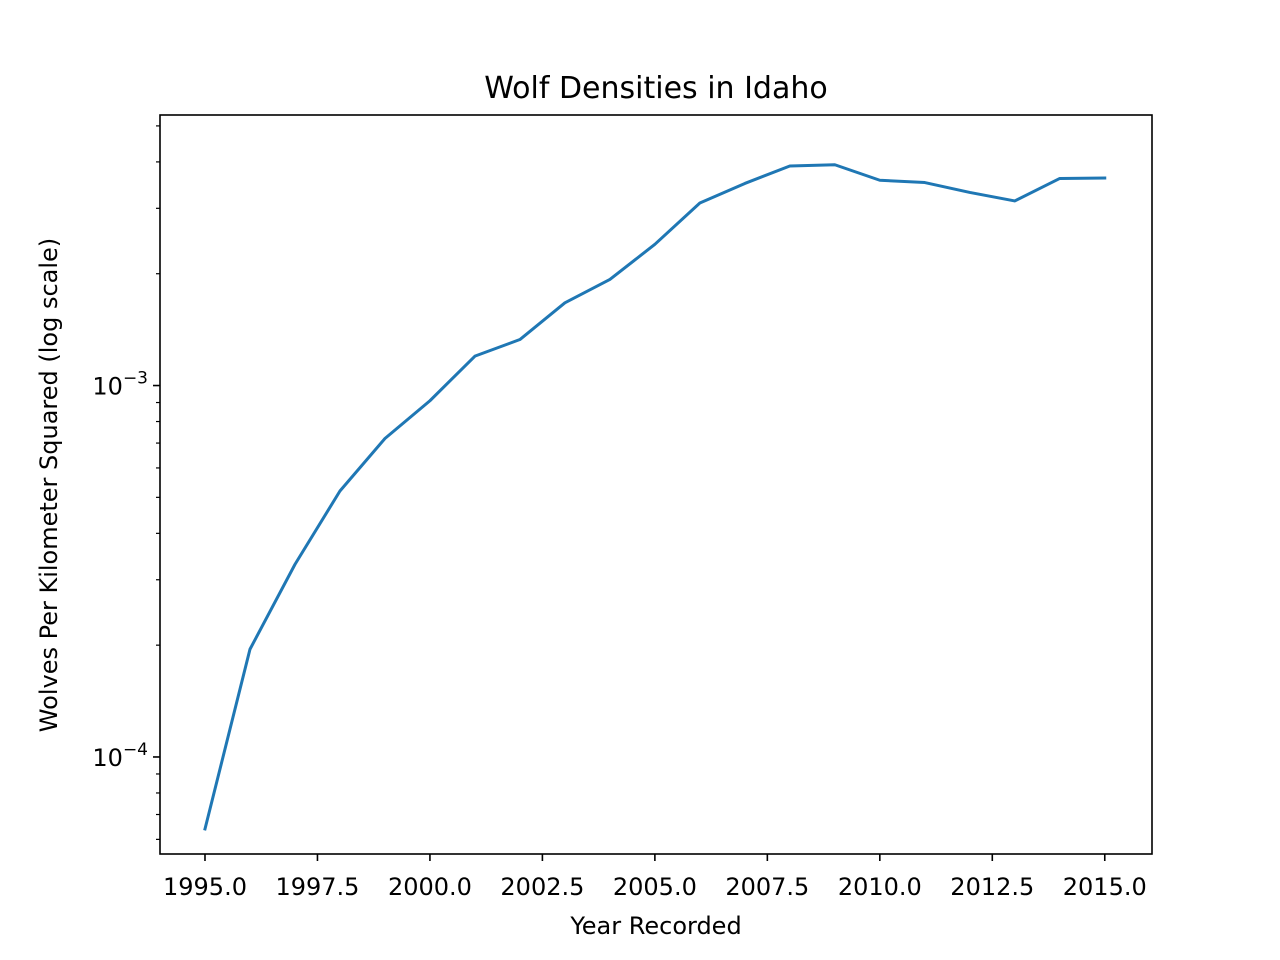 The image size is (1280, 960). I want to click on x-tick-label: 2000.0, so click(430, 887).